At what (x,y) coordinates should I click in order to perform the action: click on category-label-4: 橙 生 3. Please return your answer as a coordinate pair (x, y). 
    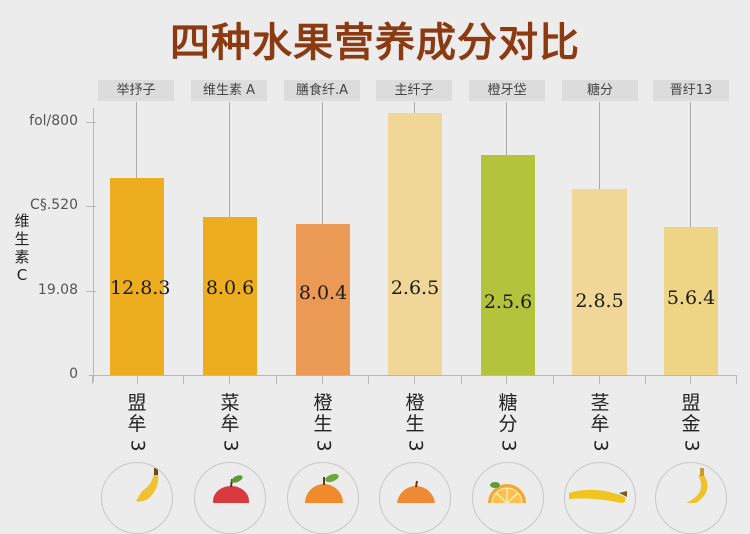
    Looking at the image, I should click on (415, 424).